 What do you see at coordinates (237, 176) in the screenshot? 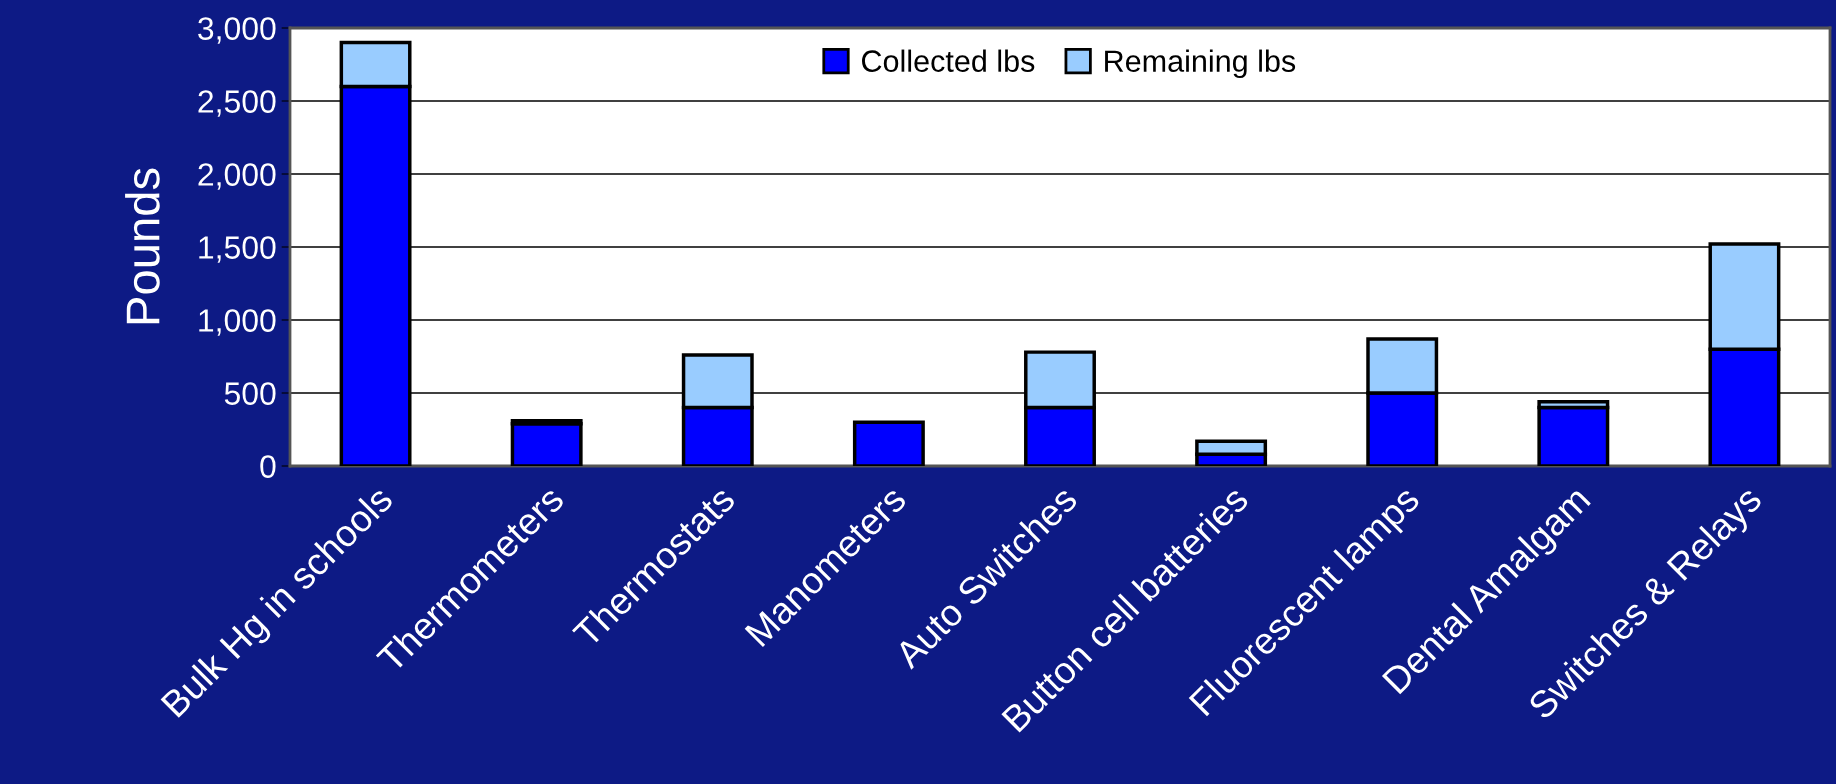
I see `y-tick-label: 2,000` at bounding box center [237, 176].